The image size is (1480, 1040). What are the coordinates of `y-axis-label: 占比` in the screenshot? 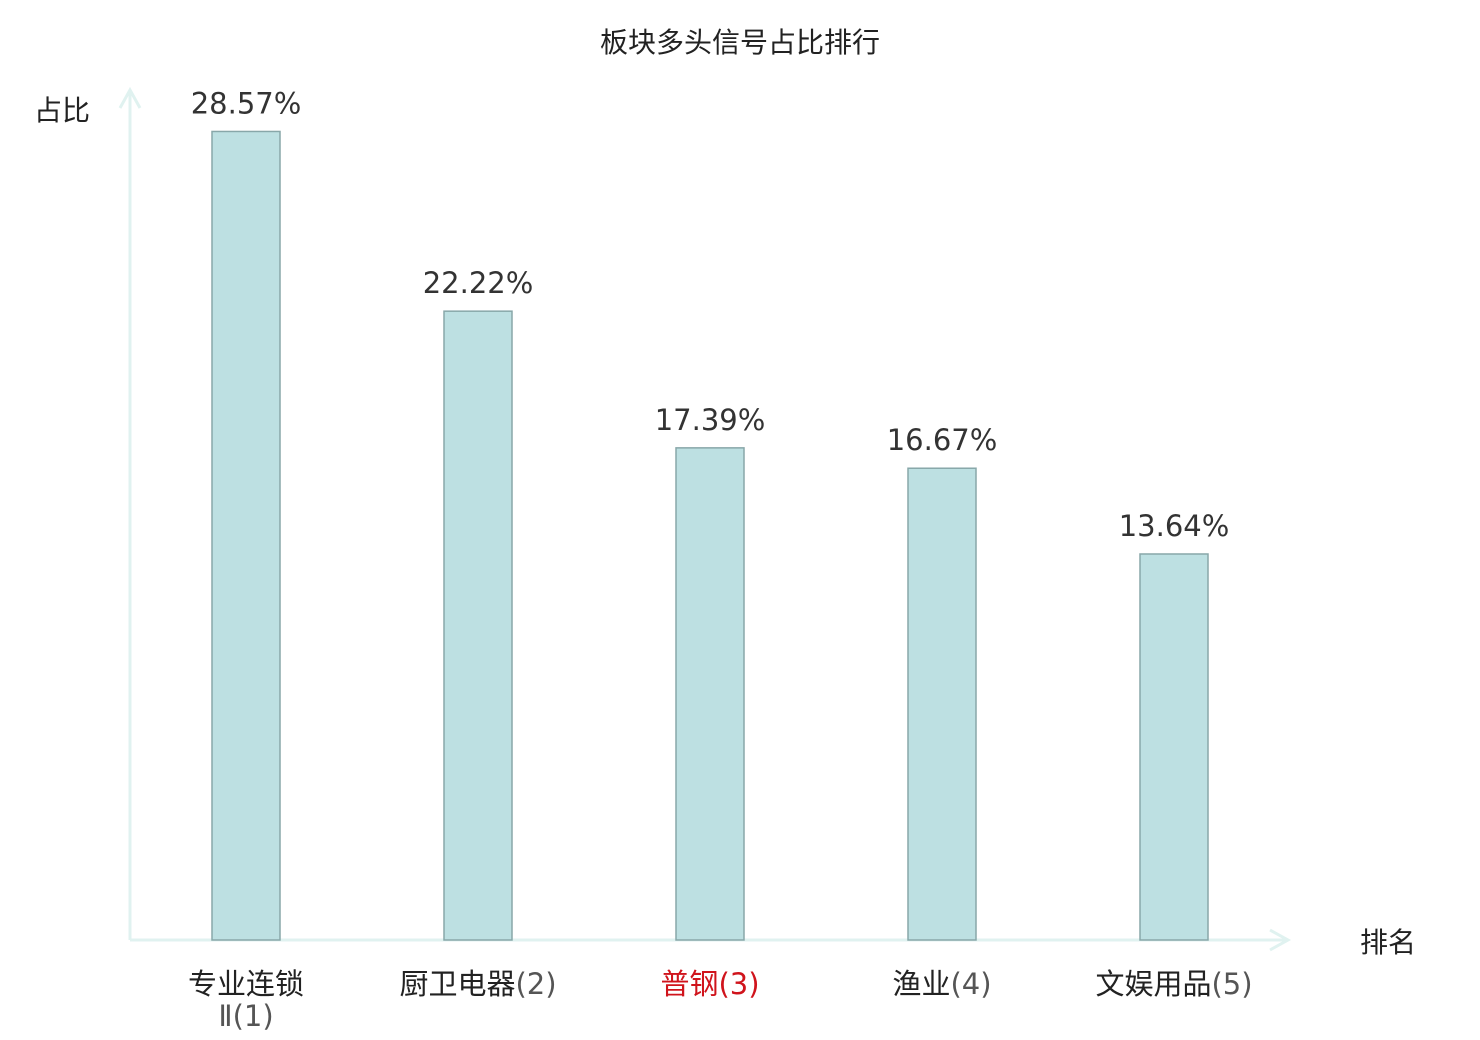 It's located at (62, 110).